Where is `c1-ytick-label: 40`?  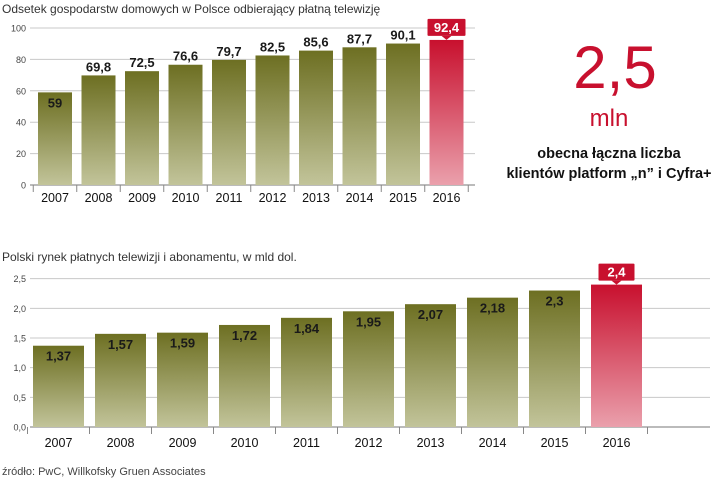
c1-ytick-label: 40 is located at coordinates (21, 123).